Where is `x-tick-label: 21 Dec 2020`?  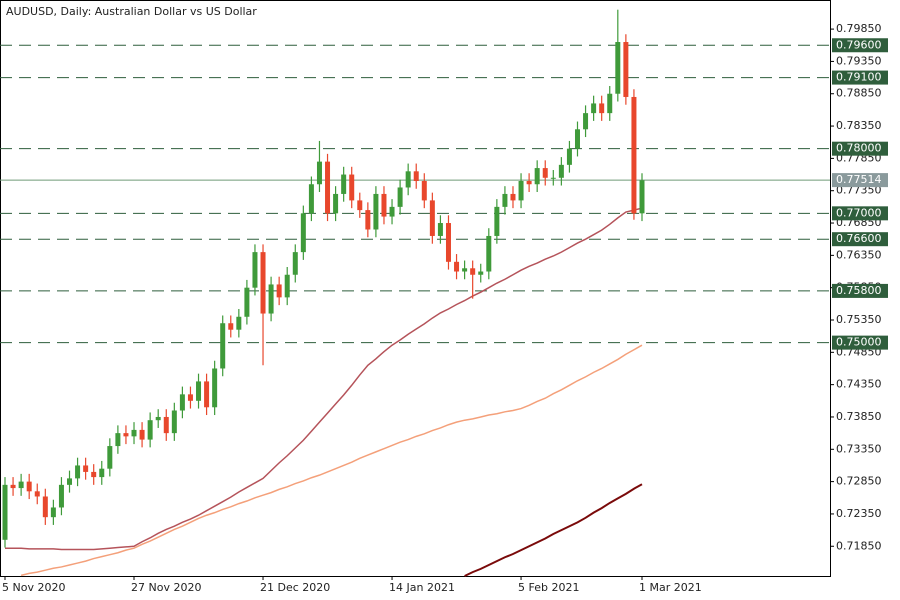
x-tick-label: 21 Dec 2020 is located at coordinates (295, 587).